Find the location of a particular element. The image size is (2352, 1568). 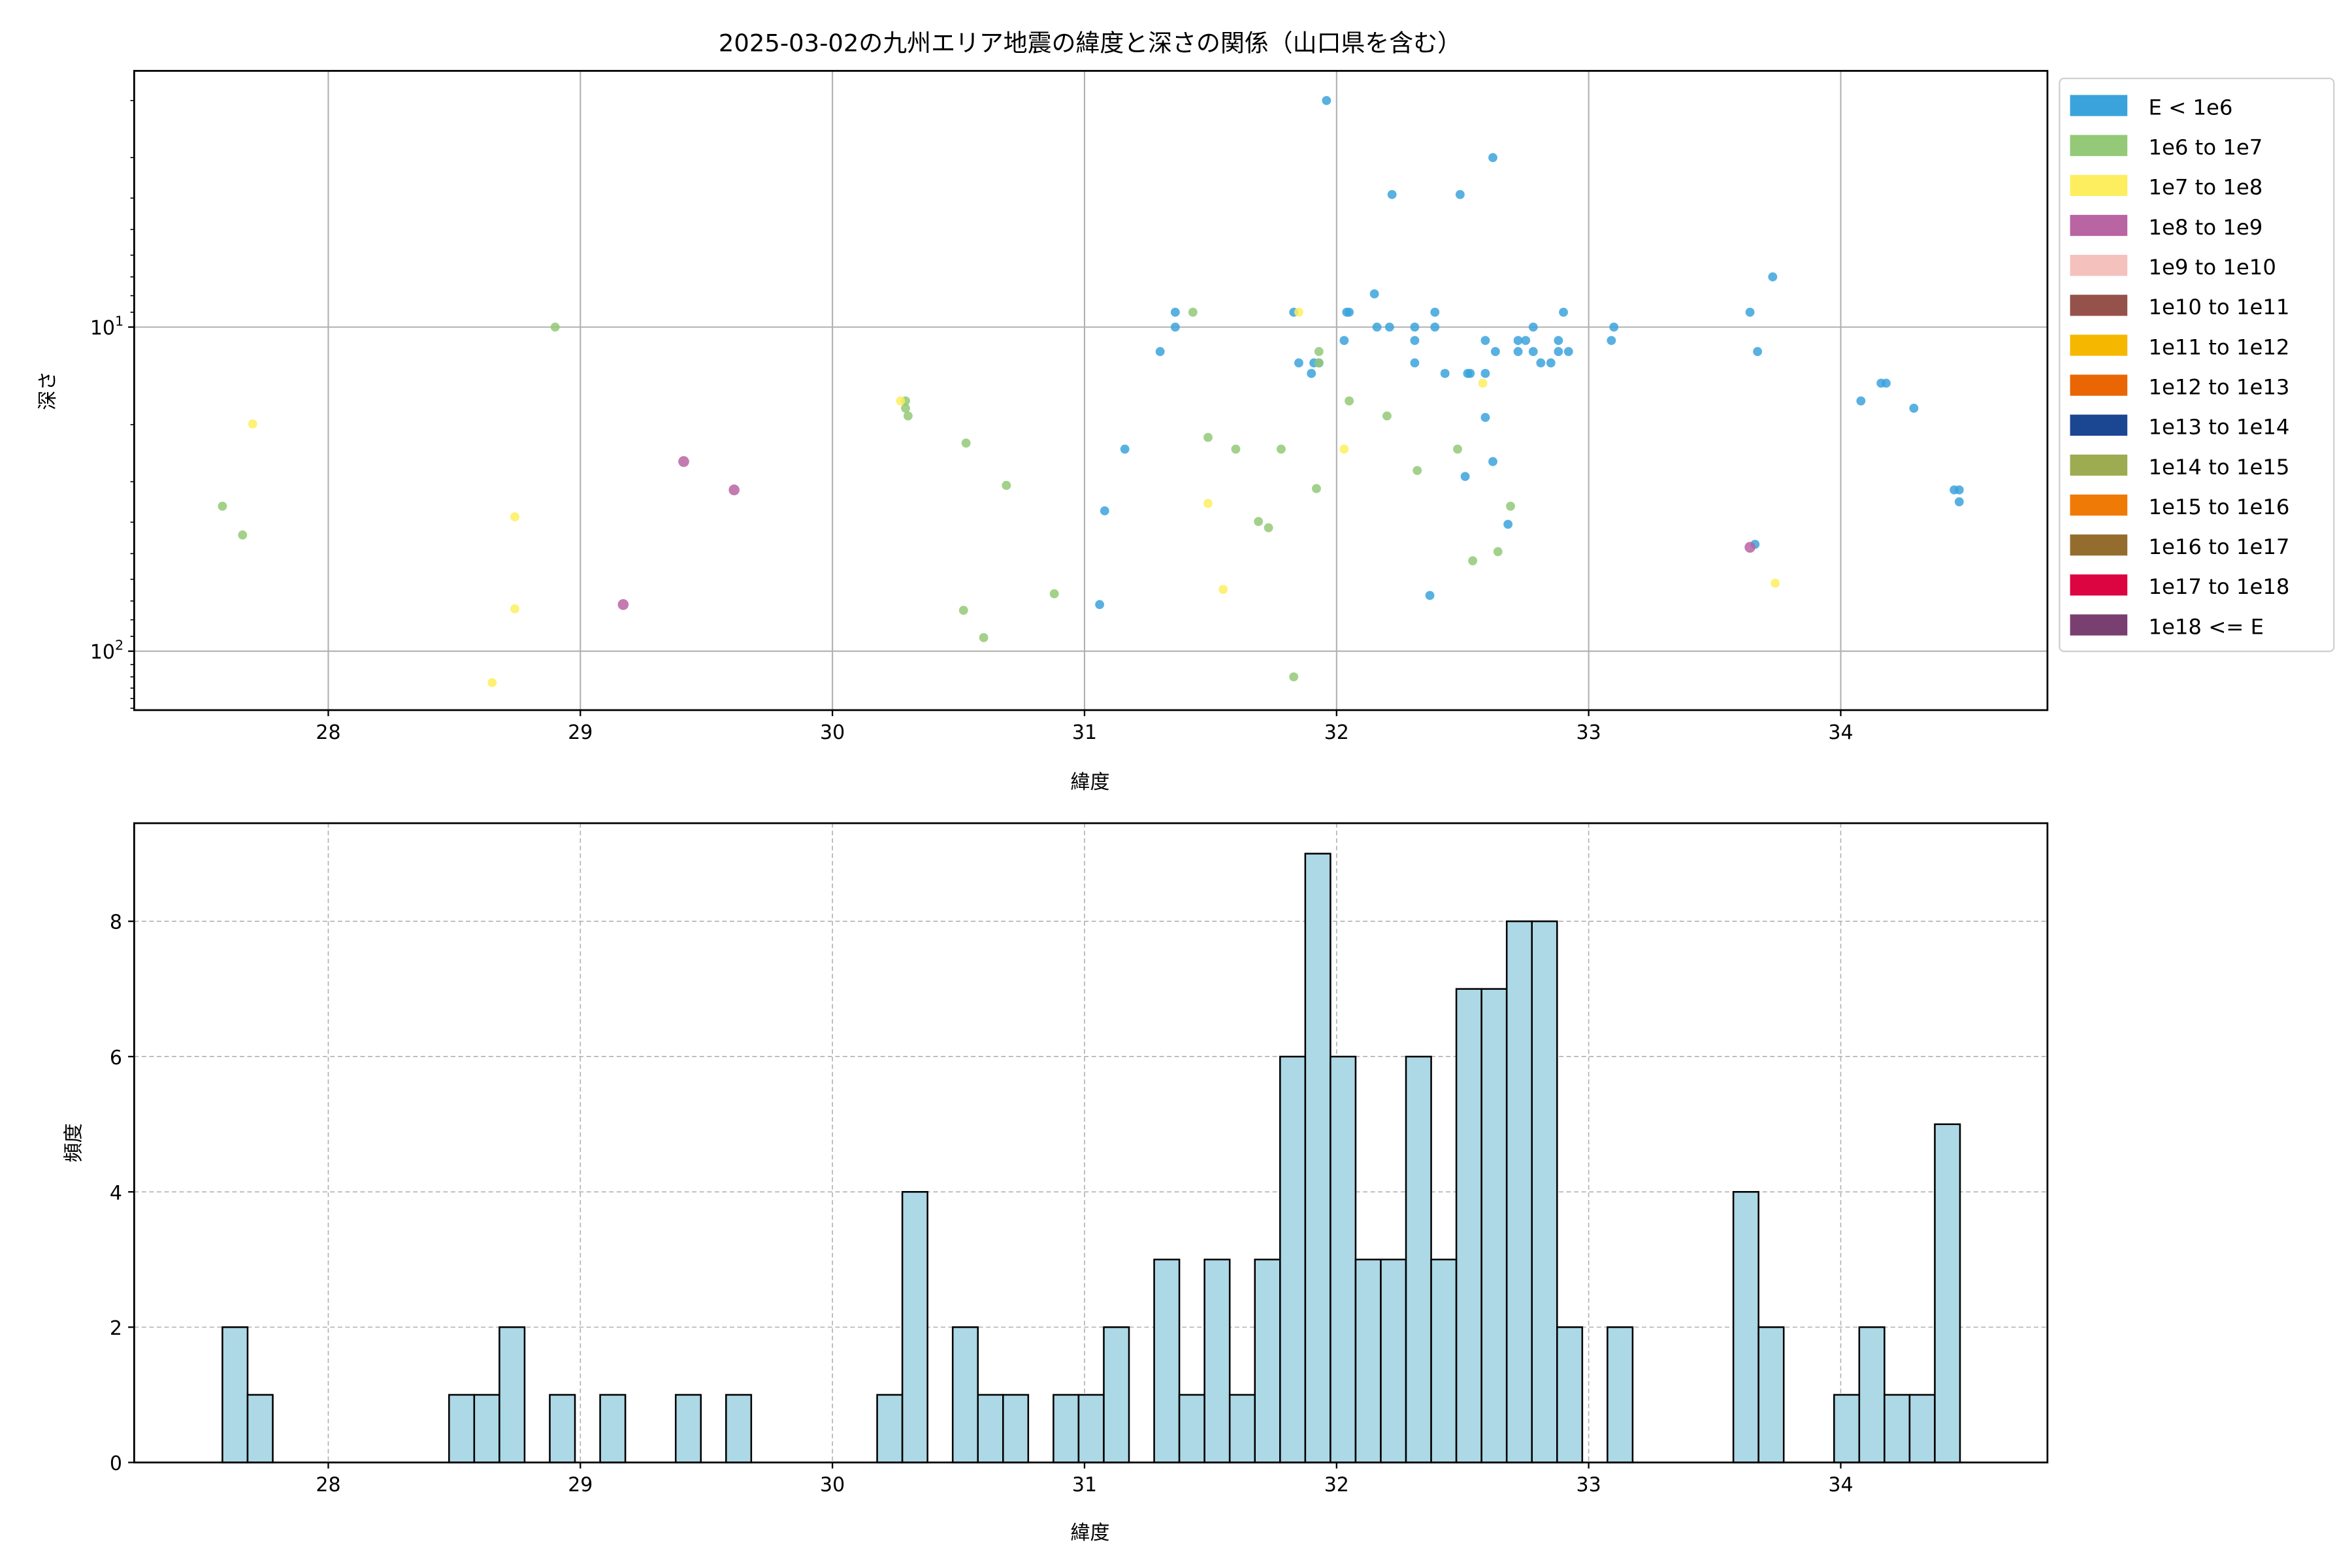

histogram-x-tick-label: 34 is located at coordinates (1840, 1484).